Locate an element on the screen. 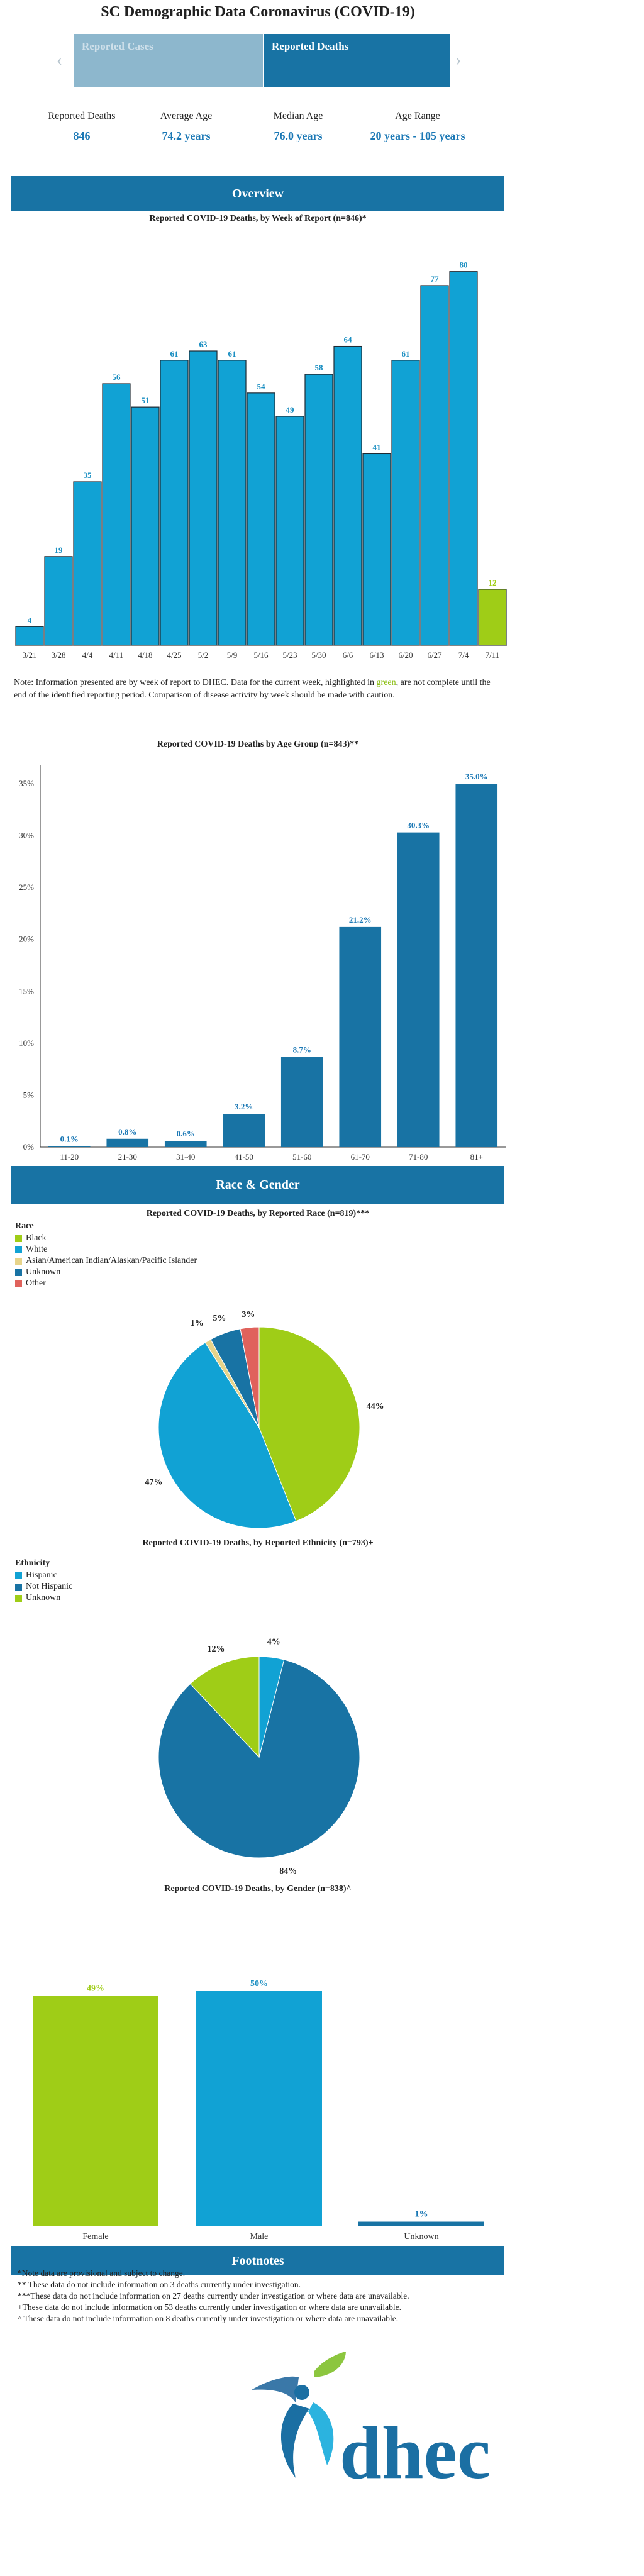  age-bar-label: 30.3% is located at coordinates (418, 825).